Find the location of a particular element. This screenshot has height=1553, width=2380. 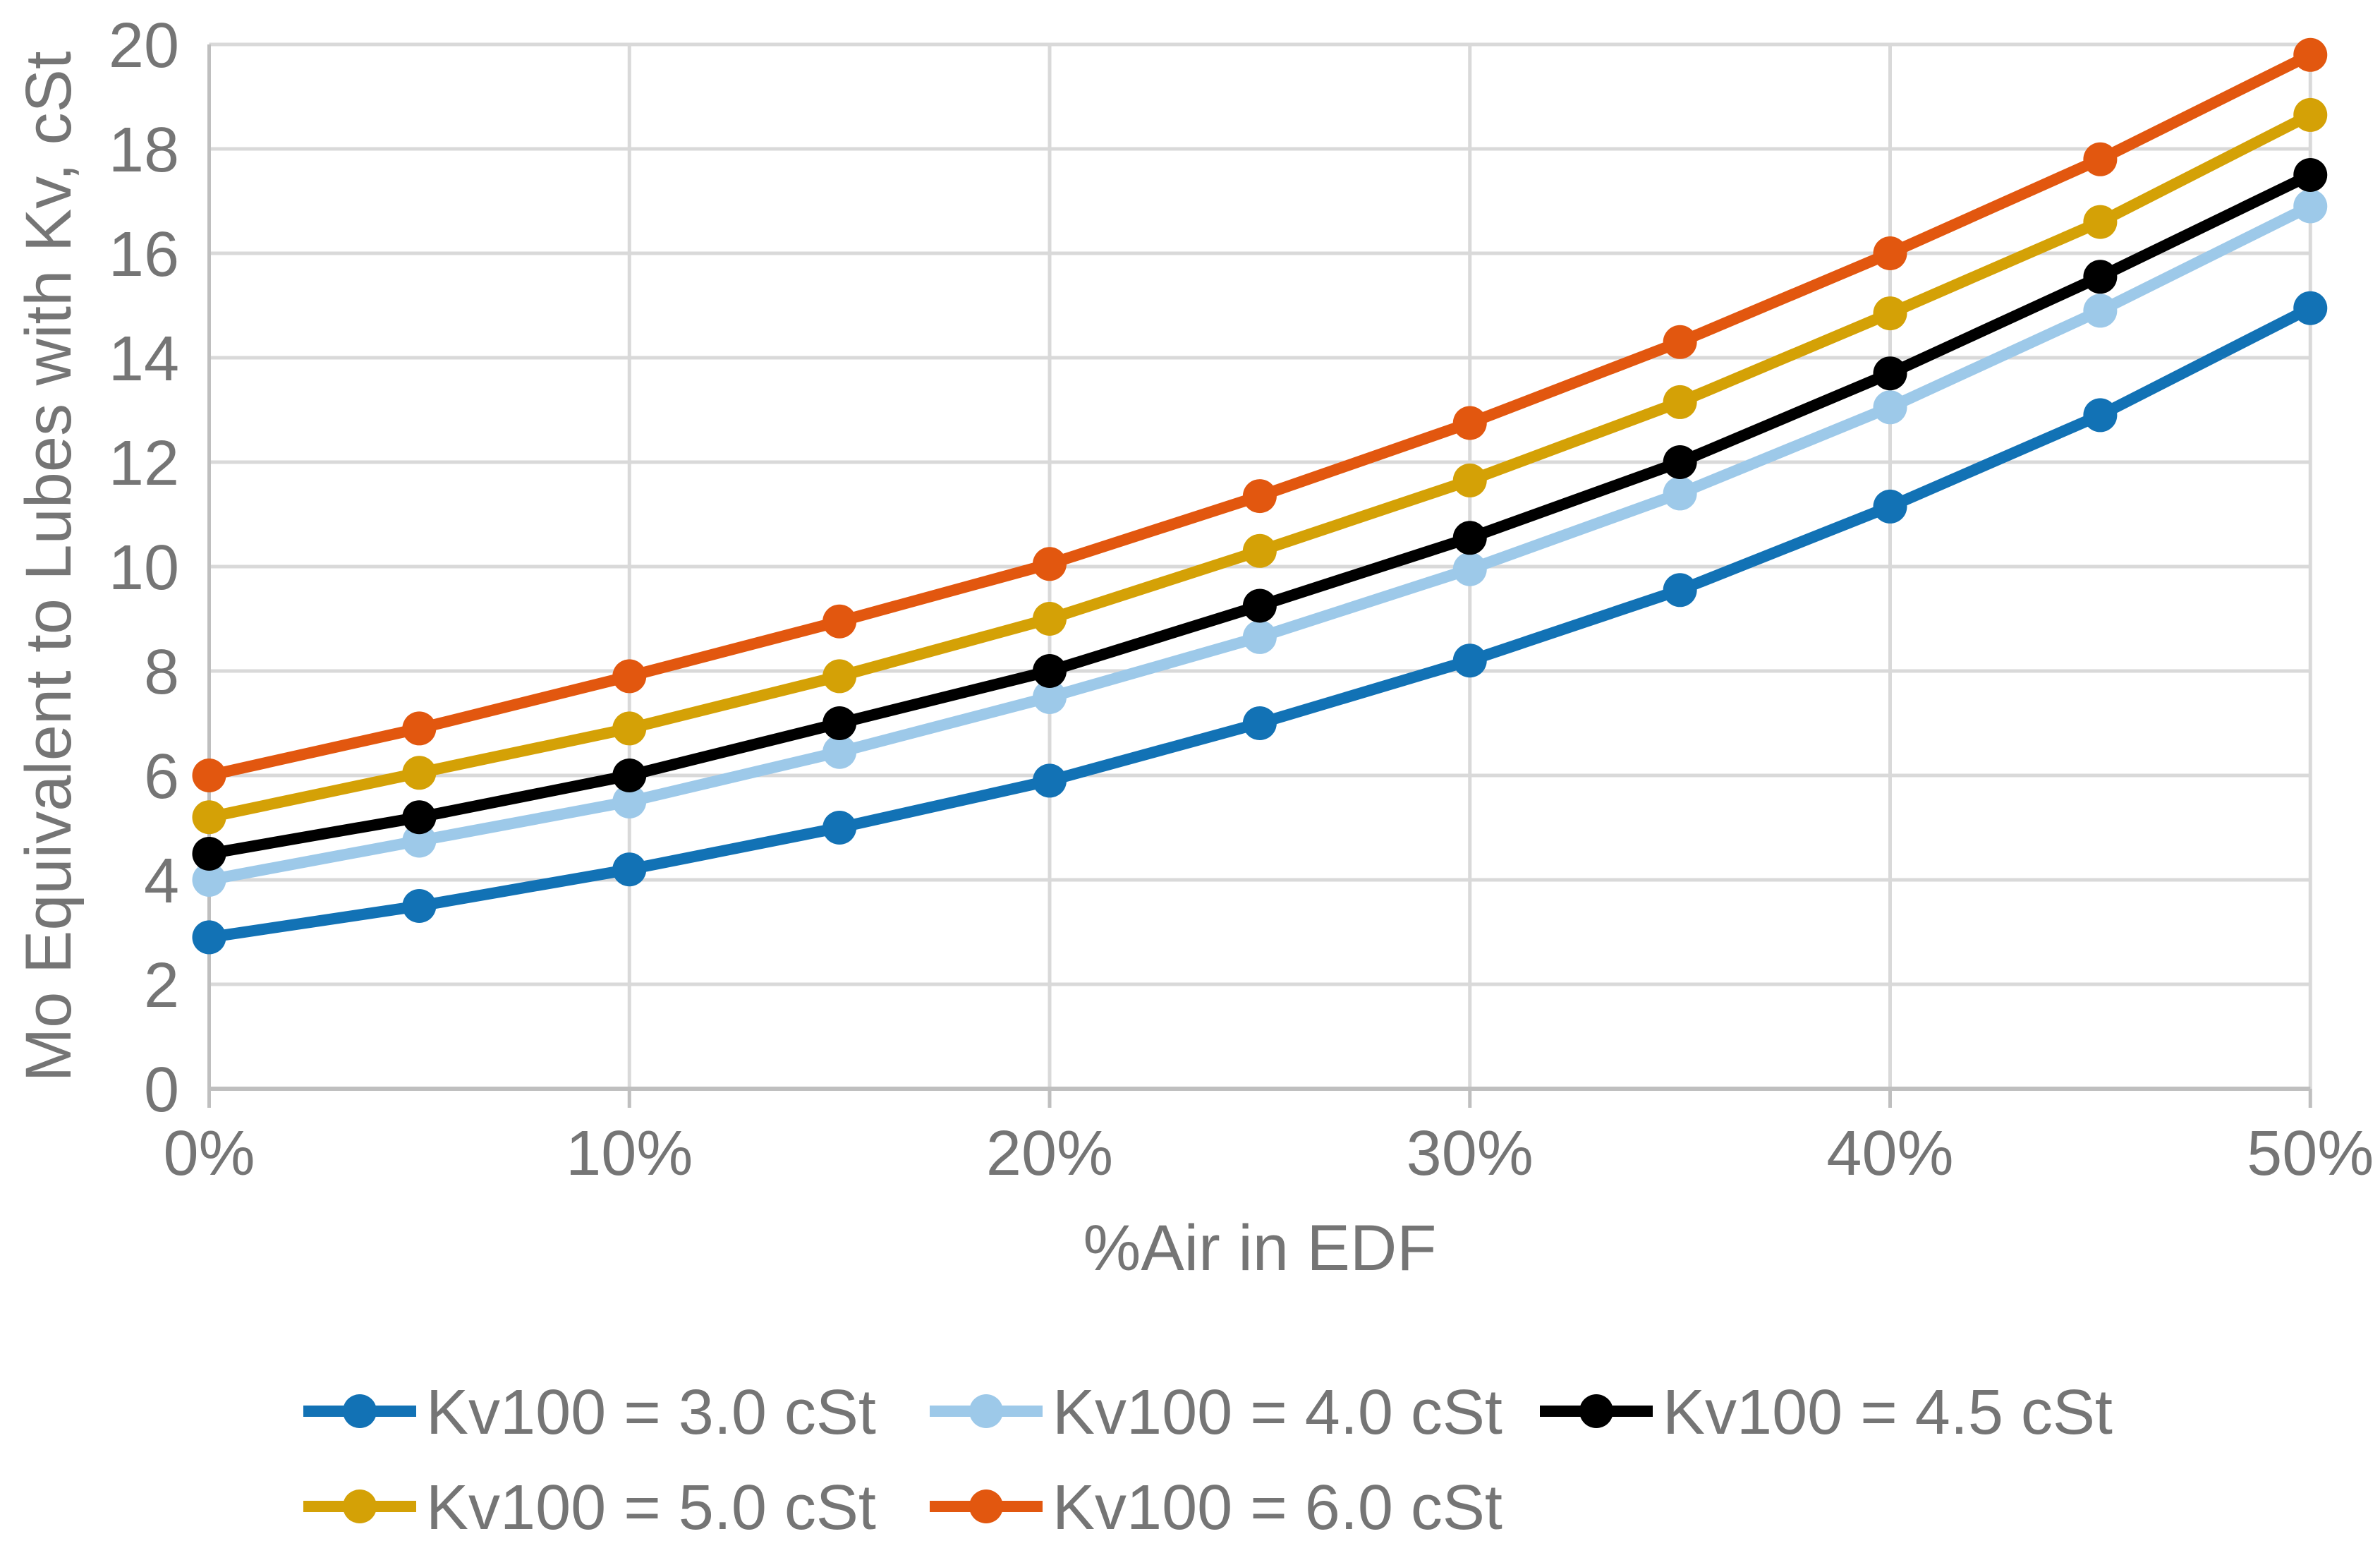

x-axis-title: %Air in EDF is located at coordinates (1260, 1248).